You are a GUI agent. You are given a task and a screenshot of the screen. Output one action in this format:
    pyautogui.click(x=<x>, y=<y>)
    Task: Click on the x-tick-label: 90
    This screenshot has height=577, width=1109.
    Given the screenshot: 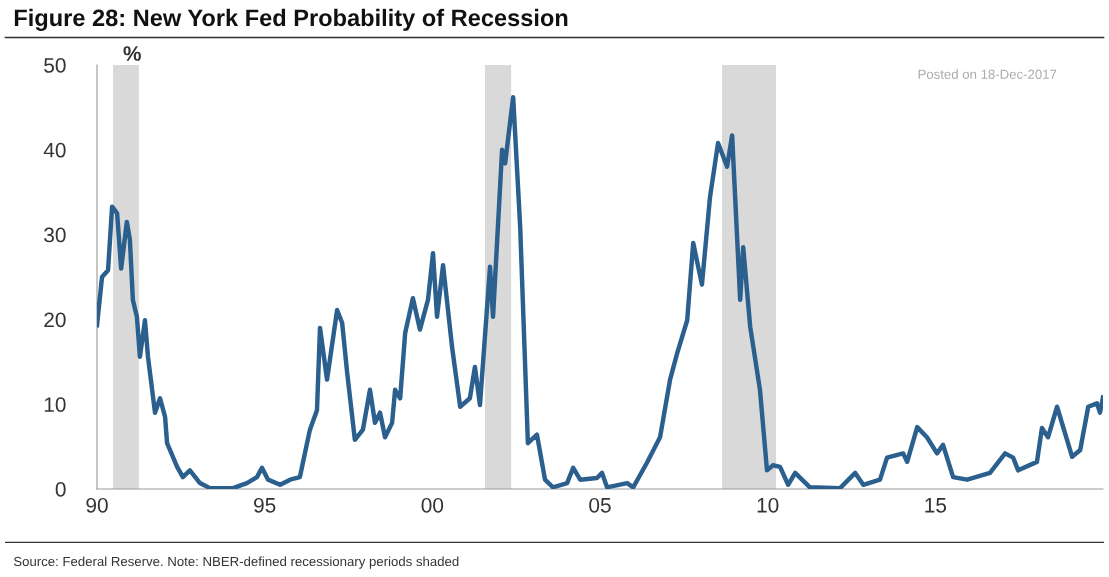 What is the action you would take?
    pyautogui.click(x=97, y=505)
    